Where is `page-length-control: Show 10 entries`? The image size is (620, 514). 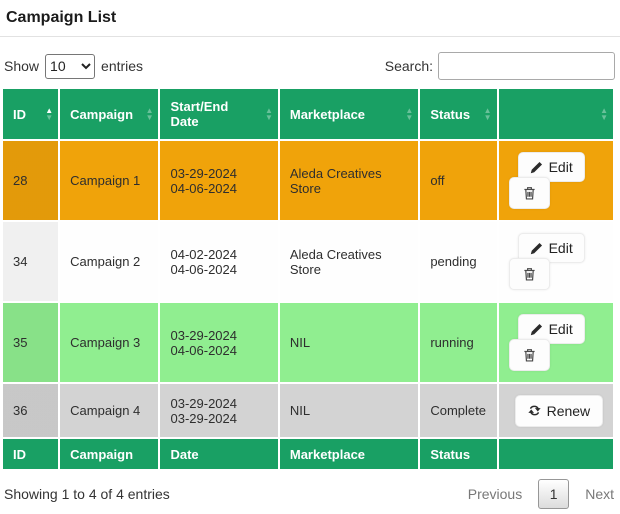 page-length-control: Show 10 entries is located at coordinates (74, 66).